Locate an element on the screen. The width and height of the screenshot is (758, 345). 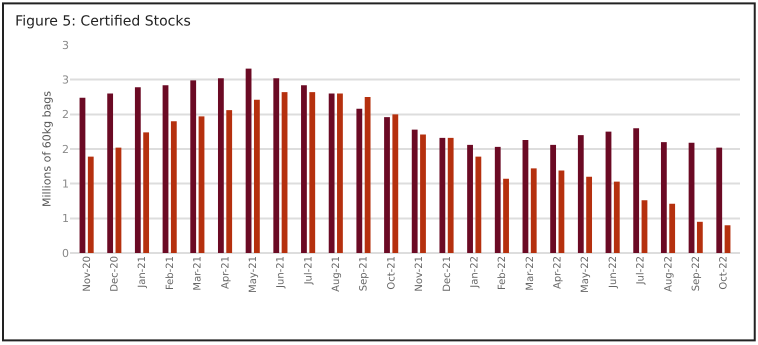
x-tick-label: Dec-21 is located at coordinates (447, 274).